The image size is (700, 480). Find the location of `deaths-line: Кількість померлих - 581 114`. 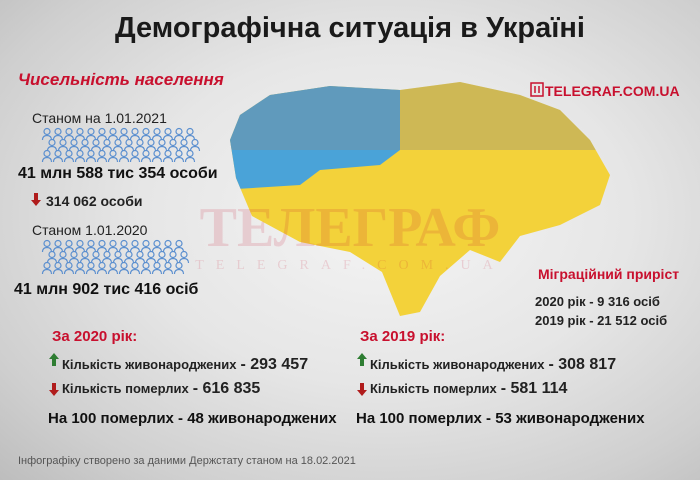

deaths-line: Кількість померлих - 581 114 is located at coordinates (468, 389).